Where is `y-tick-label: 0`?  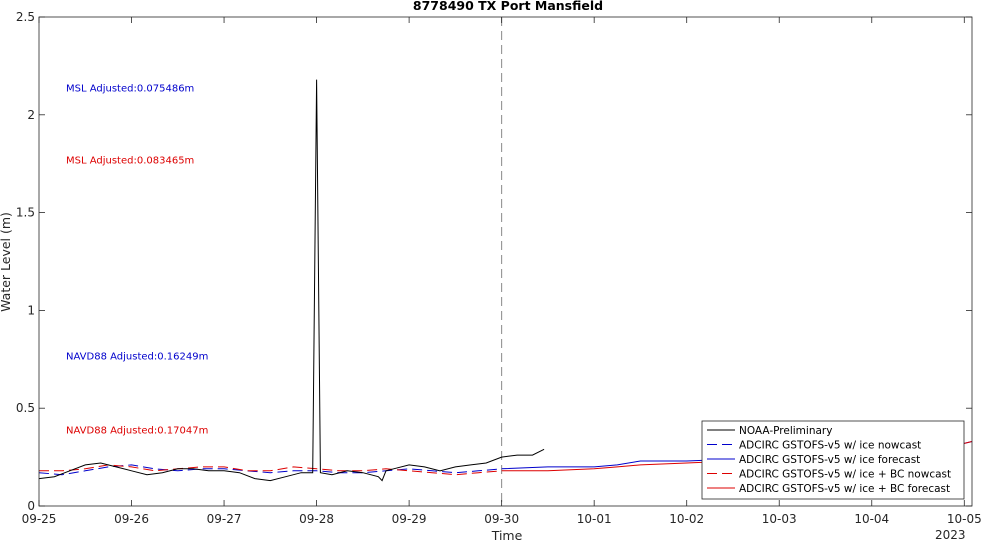
y-tick-label: 0 is located at coordinates (31, 506).